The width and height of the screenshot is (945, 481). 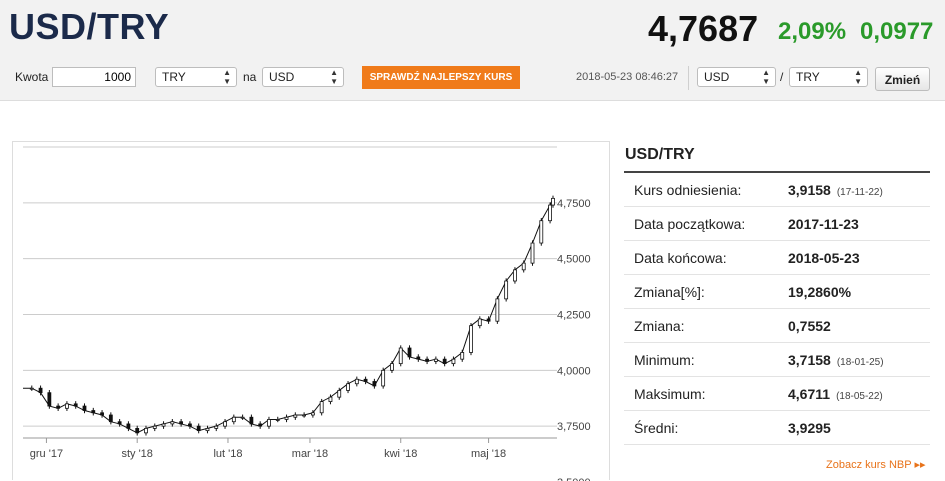 I want to click on summary-value-text: 2018-05-23, so click(x=824, y=258).